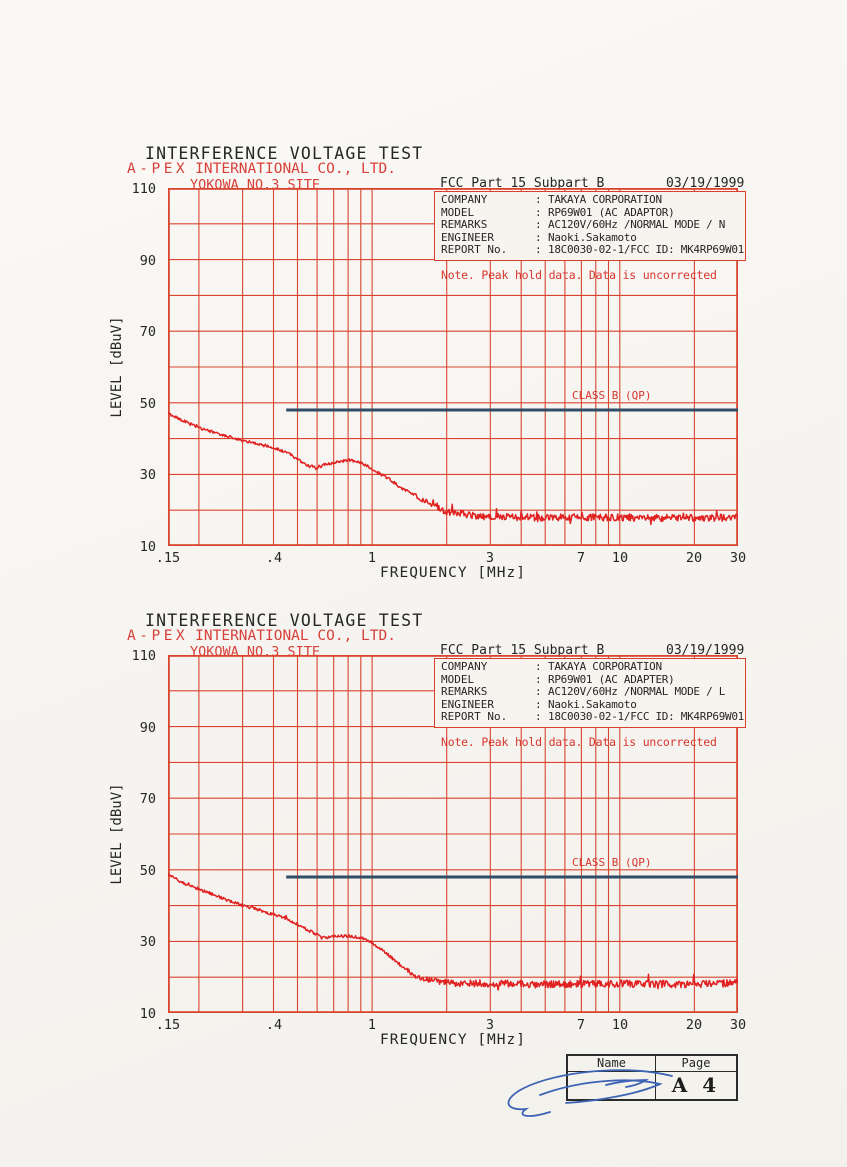  What do you see at coordinates (696, 1063) in the screenshot?
I see `page-header-cell: Page` at bounding box center [696, 1063].